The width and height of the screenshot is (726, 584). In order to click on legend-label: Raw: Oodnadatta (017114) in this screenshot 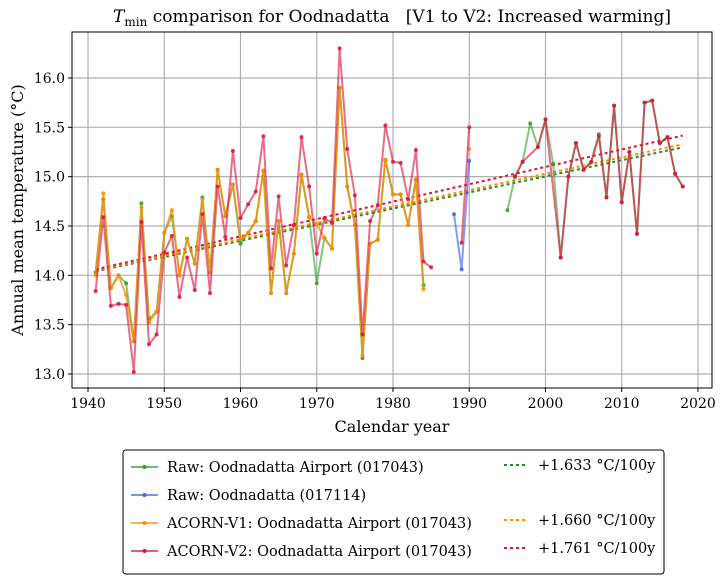, I will do `click(266, 496)`.